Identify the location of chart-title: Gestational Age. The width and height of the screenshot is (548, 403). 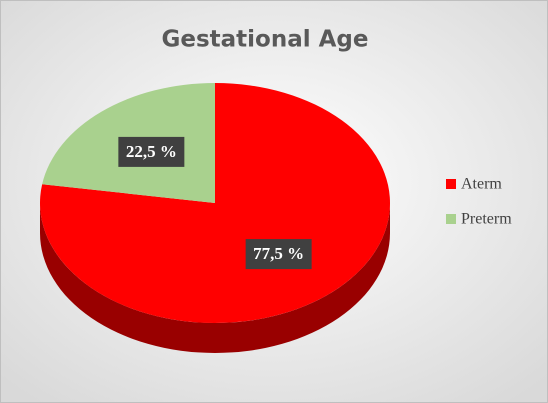
(264, 40).